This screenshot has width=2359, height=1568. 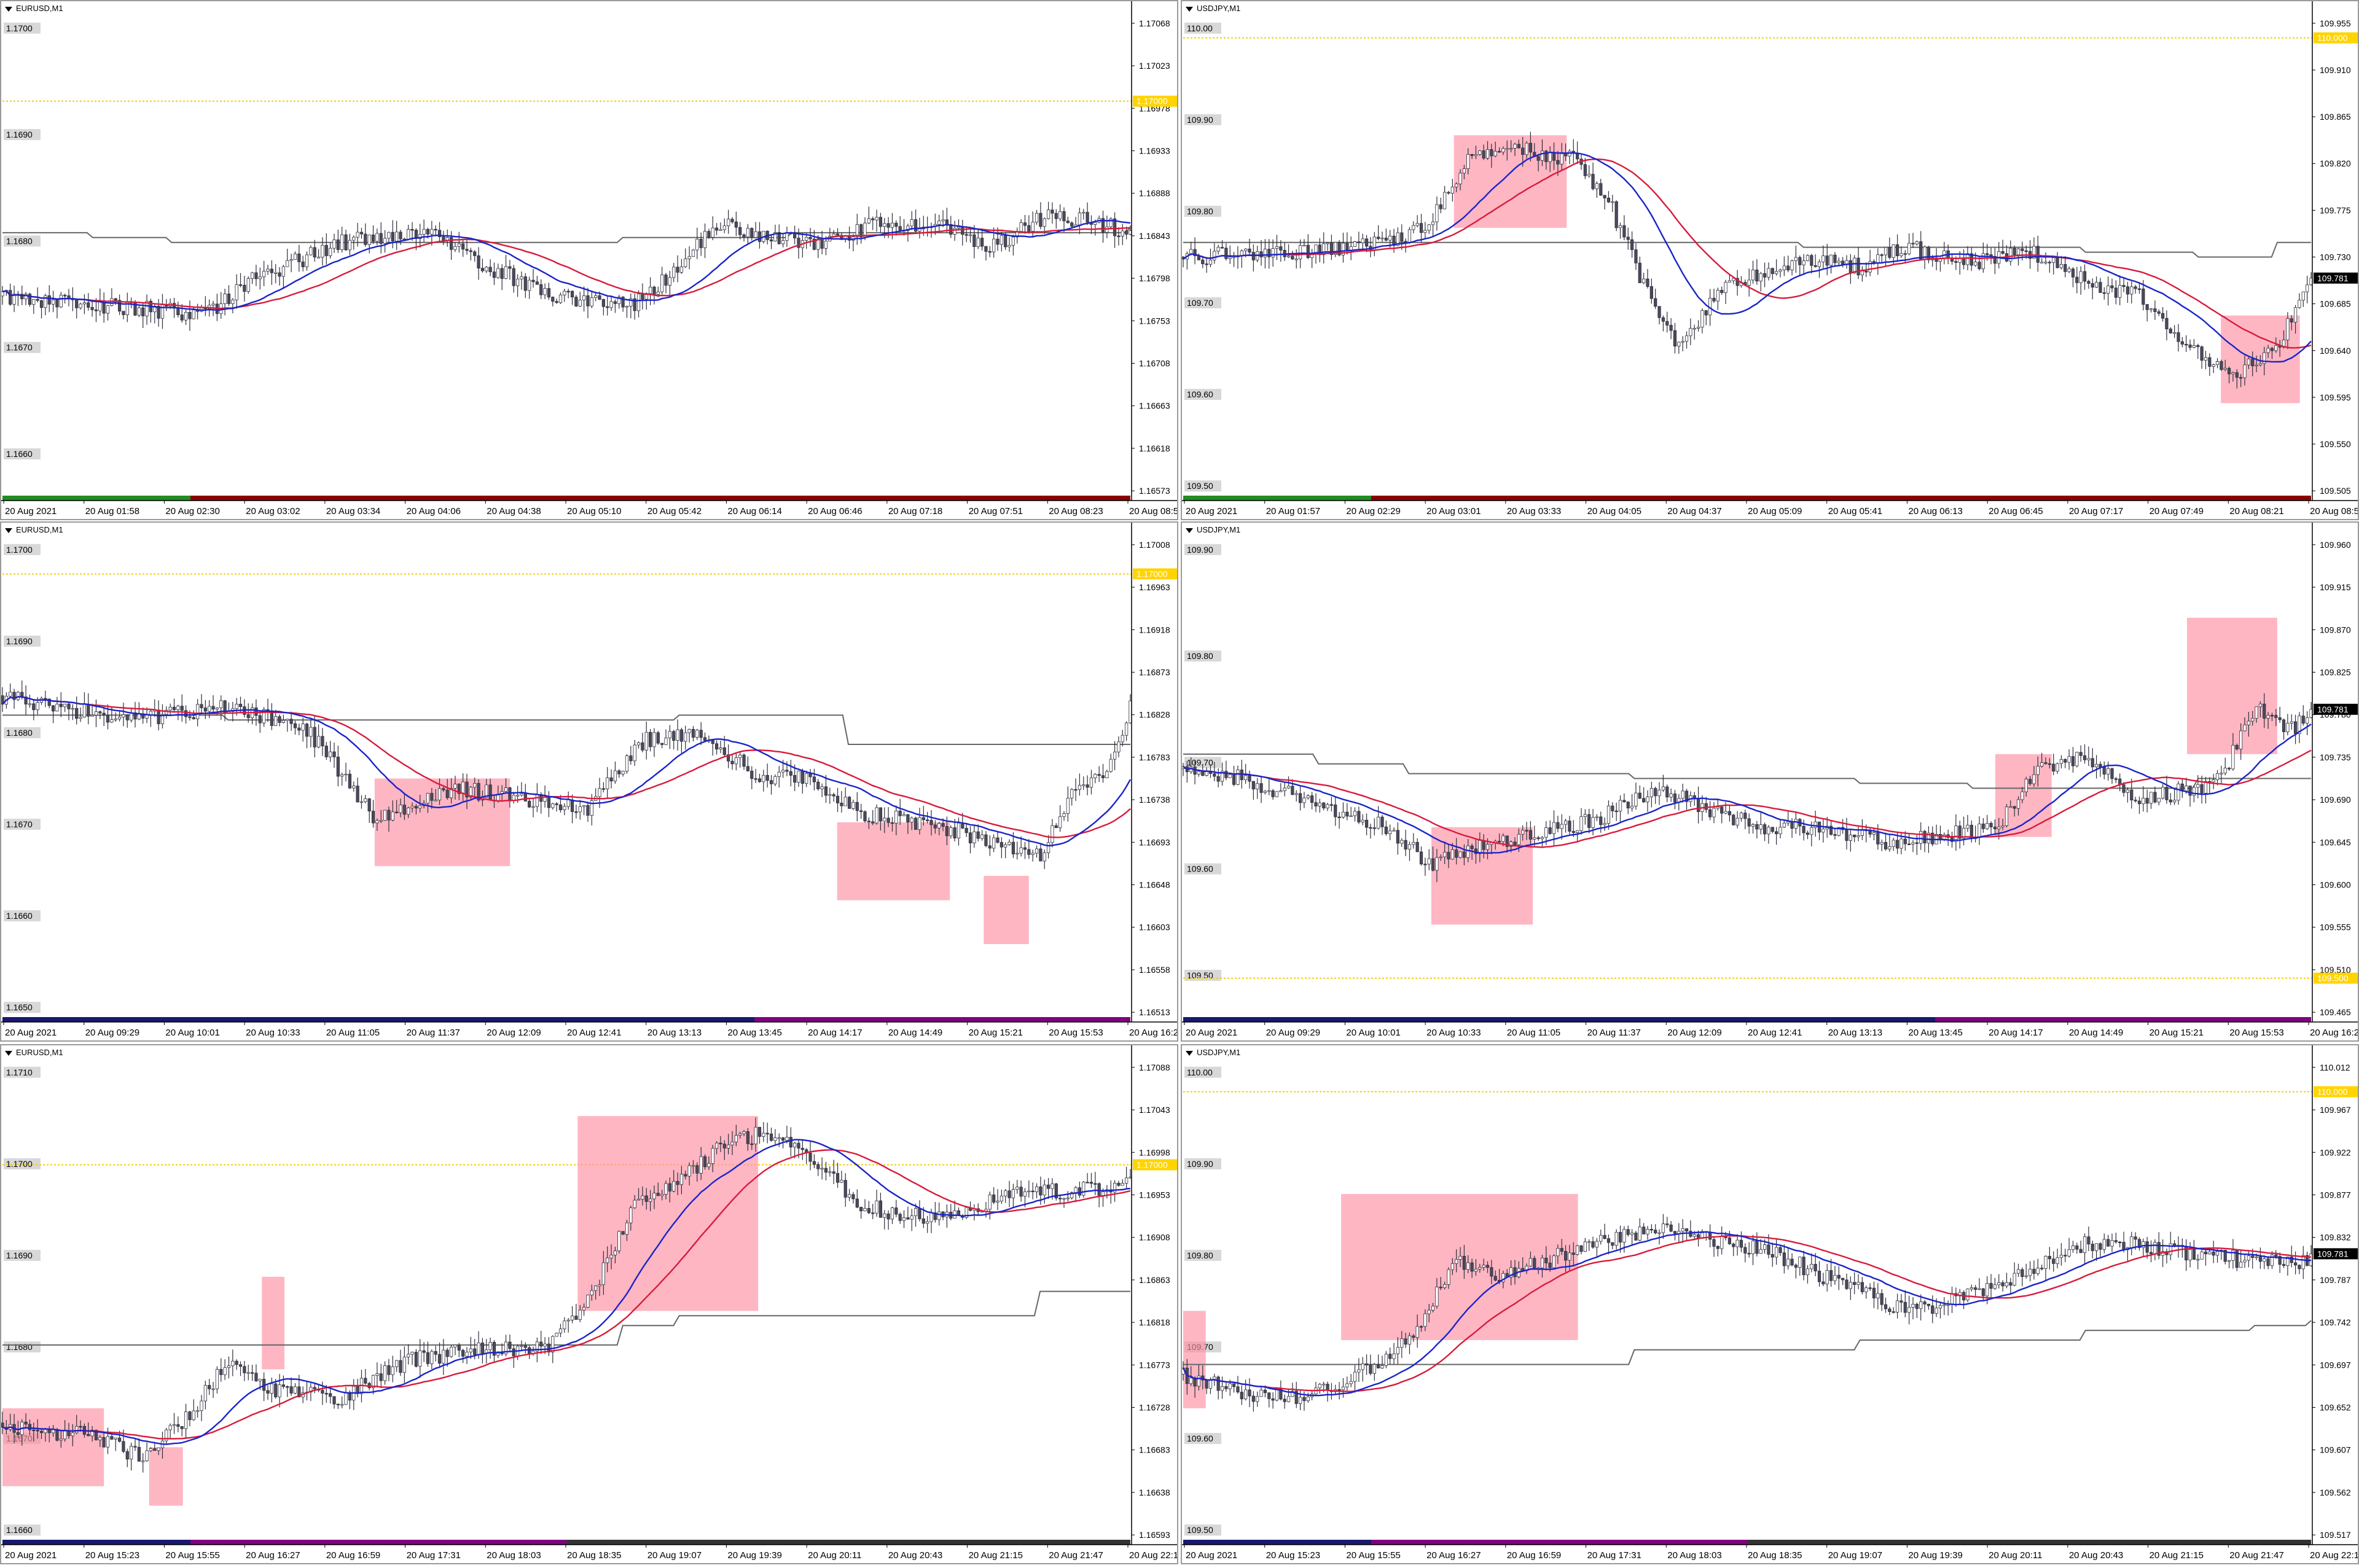 I want to click on grid-price-label: 109.90, so click(x=1200, y=120).